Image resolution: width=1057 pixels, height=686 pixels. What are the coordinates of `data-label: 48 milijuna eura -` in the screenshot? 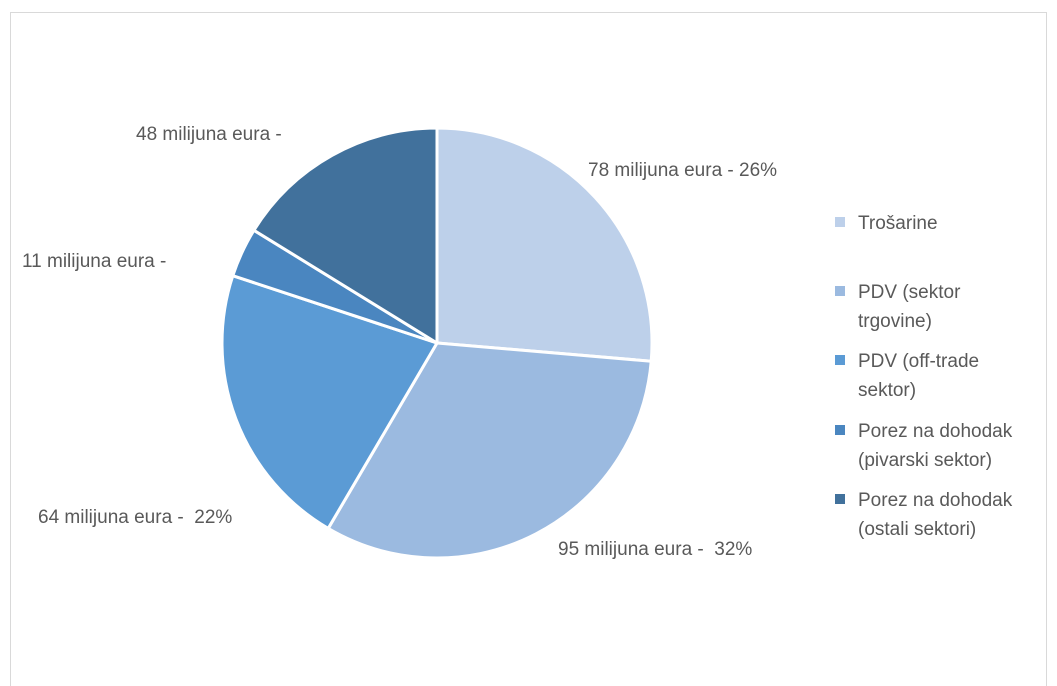 It's located at (209, 134).